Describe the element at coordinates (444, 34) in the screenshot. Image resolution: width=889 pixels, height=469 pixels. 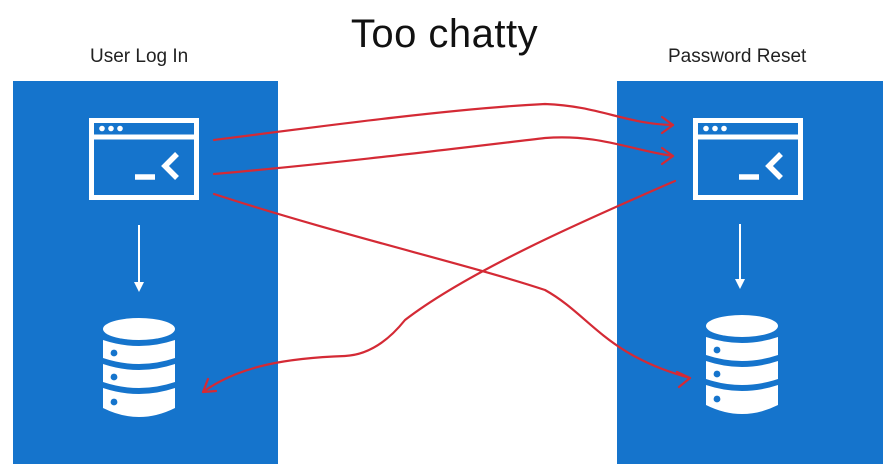
I see `diagram-title: Too chatty` at that location.